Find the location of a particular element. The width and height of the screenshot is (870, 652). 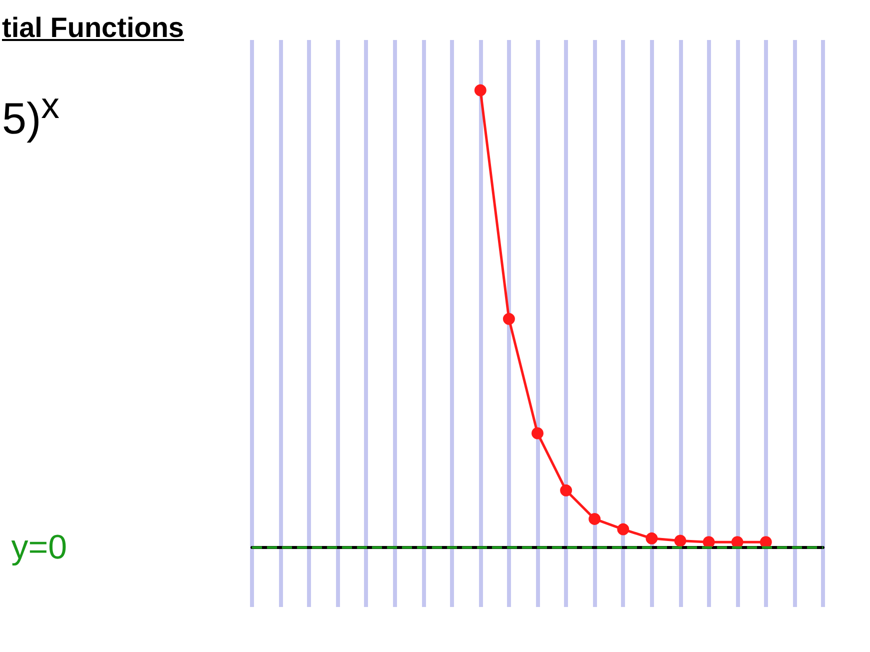

chart-title: tial Functions is located at coordinates (93, 28).